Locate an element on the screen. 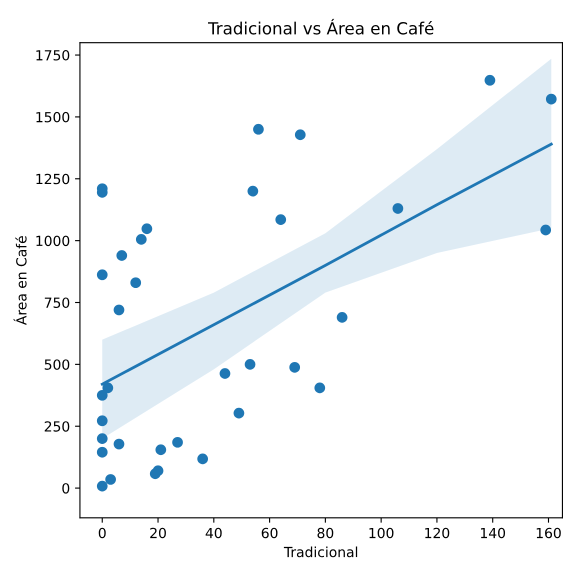 Image resolution: width=571 pixels, height=569 pixels. x-tick-label: 40 is located at coordinates (214, 533).